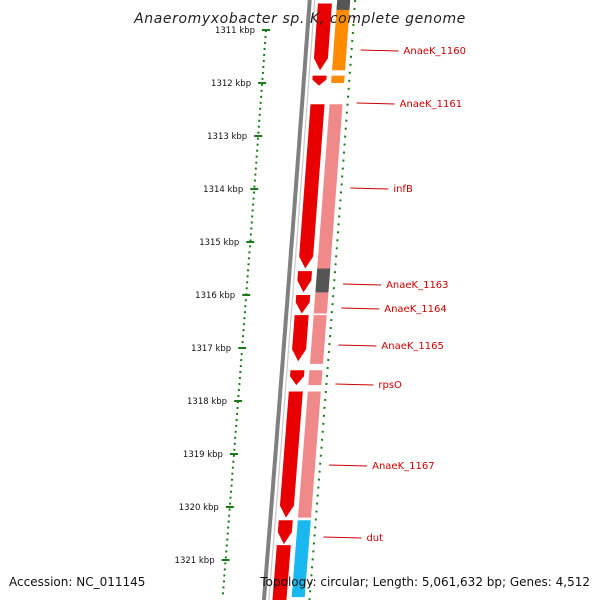 This screenshot has width=600, height=600. What do you see at coordinates (403, 189) in the screenshot?
I see `gene-label: infB` at bounding box center [403, 189].